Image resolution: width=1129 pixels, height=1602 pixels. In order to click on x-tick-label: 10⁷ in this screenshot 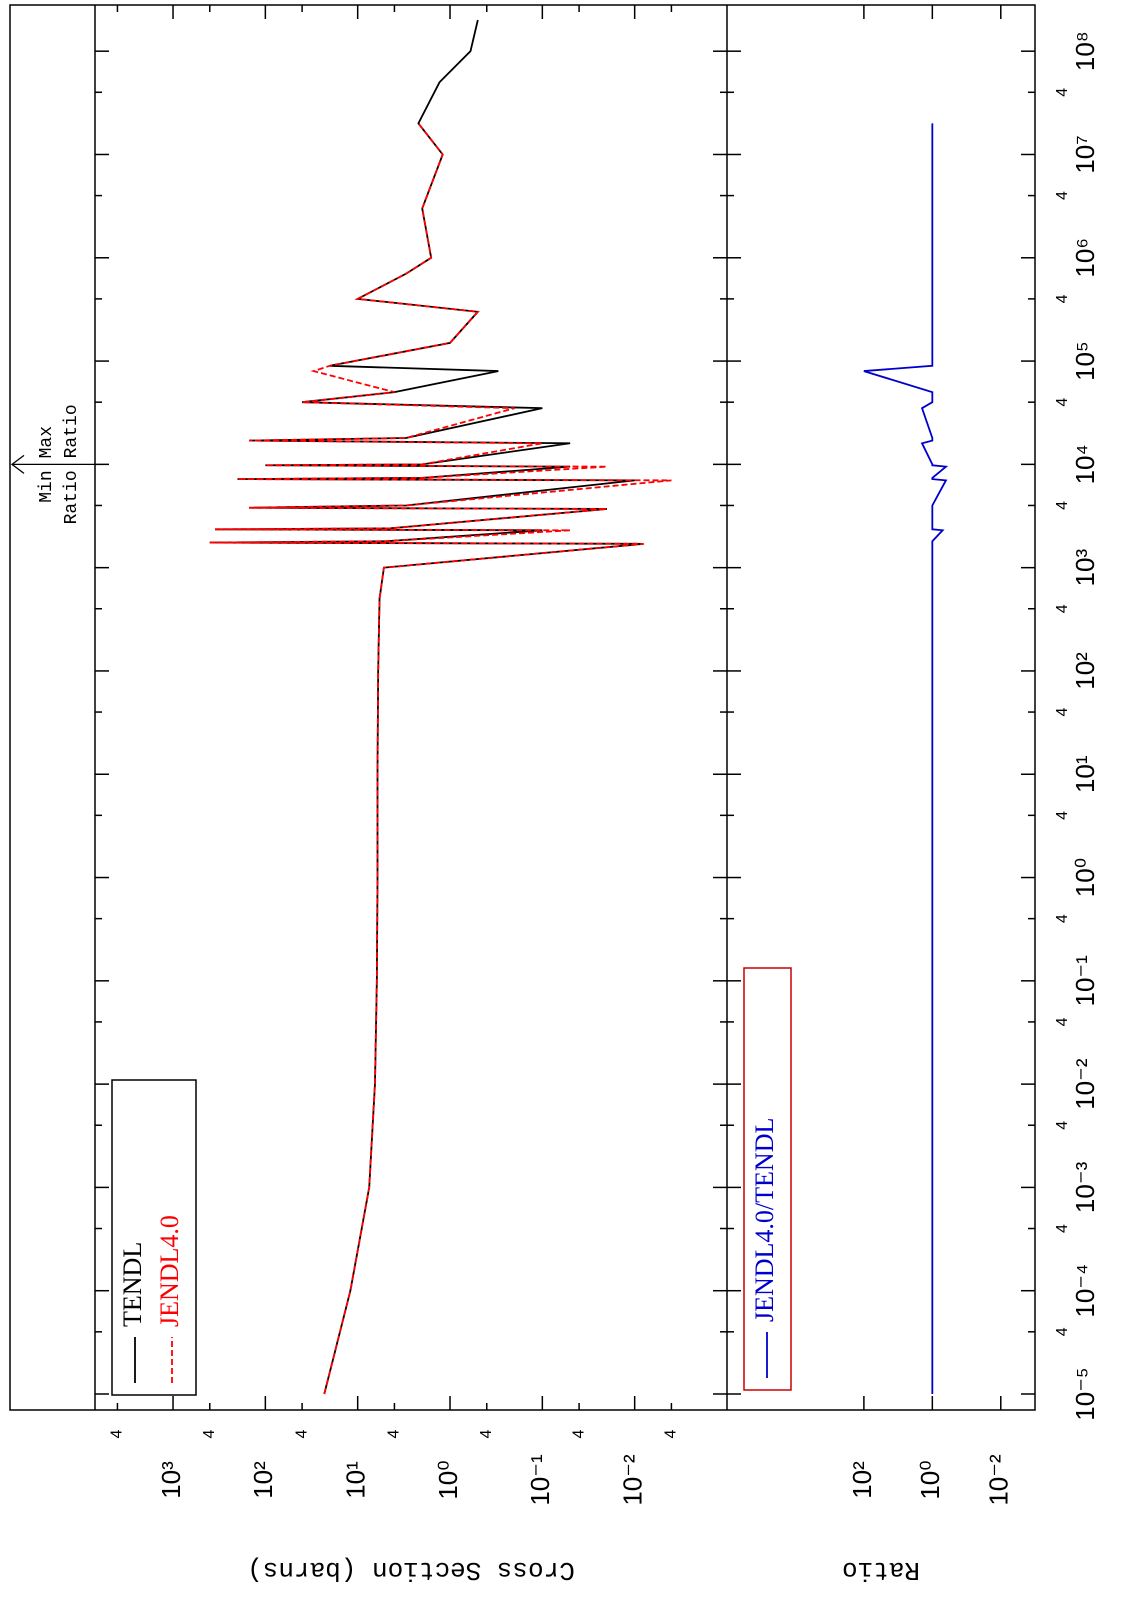, I will do `click(1085, 154)`.